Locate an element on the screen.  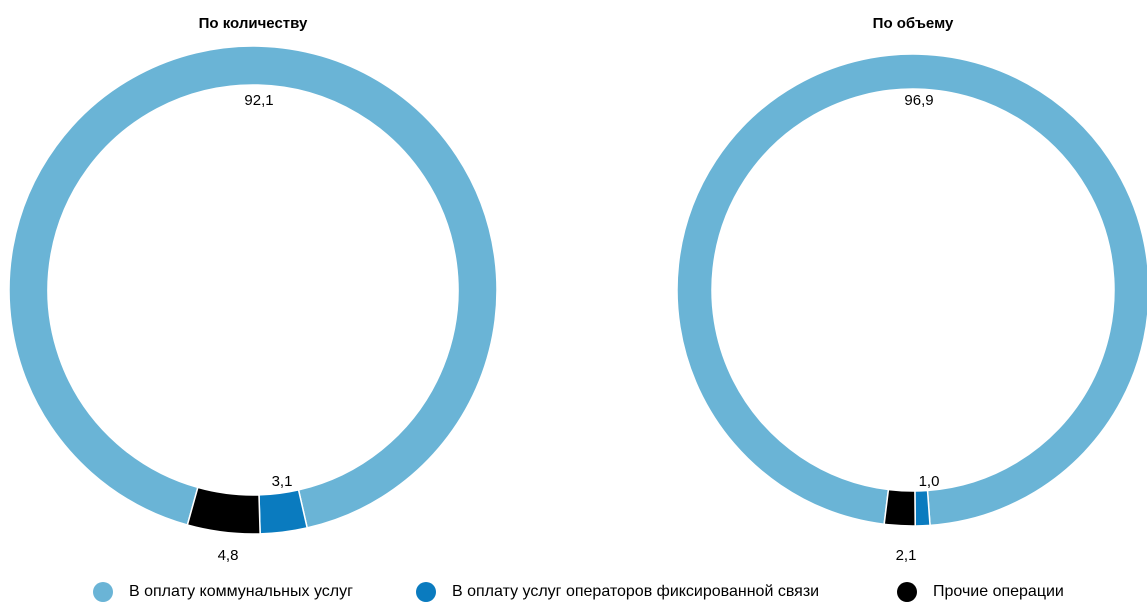
legend-item-other: Прочие операции is located at coordinates (980, 592).